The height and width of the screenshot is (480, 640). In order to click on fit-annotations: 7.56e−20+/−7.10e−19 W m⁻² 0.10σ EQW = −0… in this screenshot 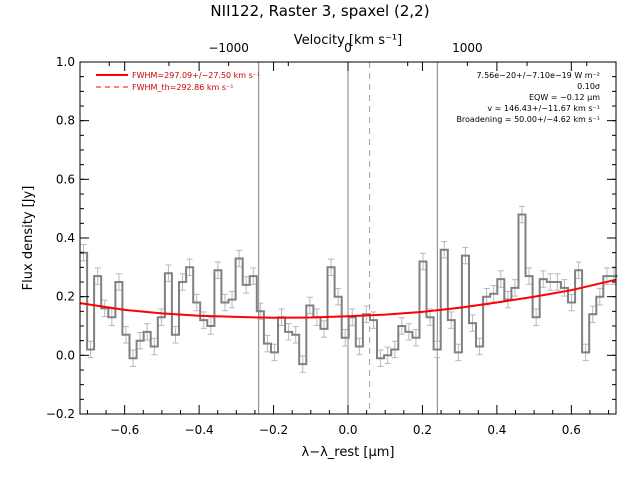, I will do `click(528, 97)`.